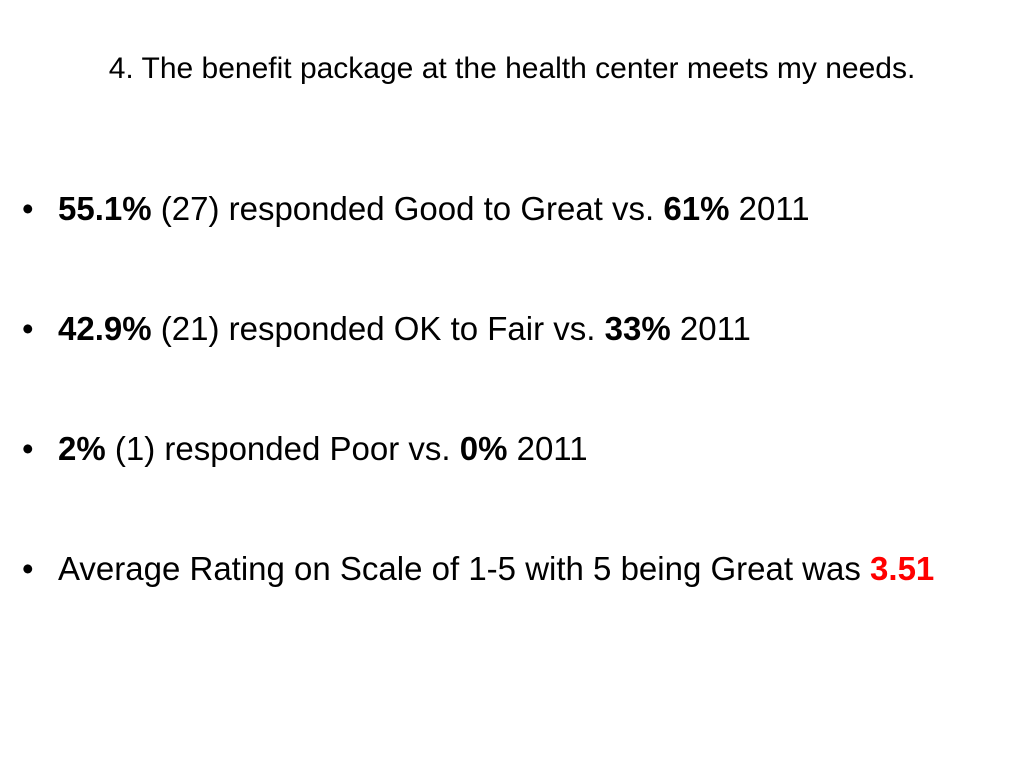 The width and height of the screenshot is (1024, 768). Describe the element at coordinates (105, 328) in the screenshot. I see `percent: 42.9%` at that location.